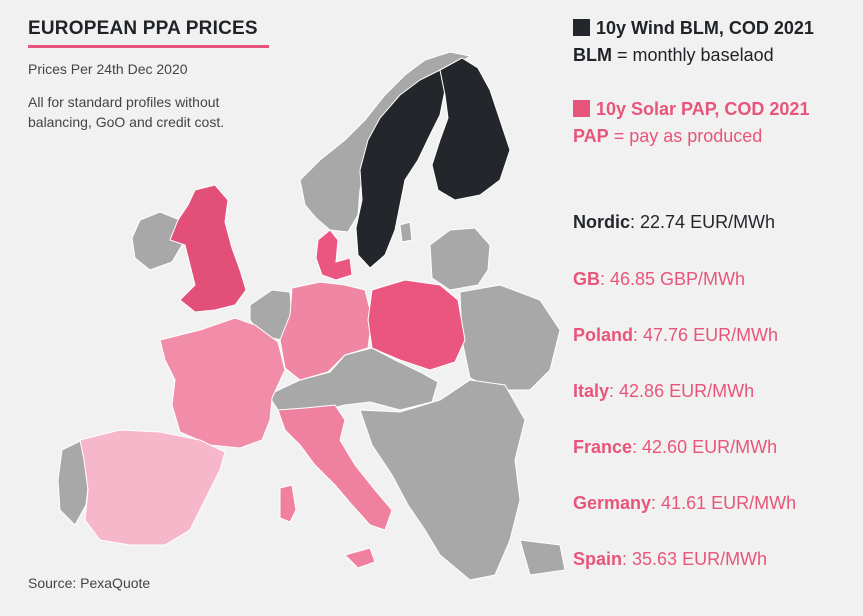 This screenshot has height=616, width=863. I want to click on region-france, so click(222, 383).